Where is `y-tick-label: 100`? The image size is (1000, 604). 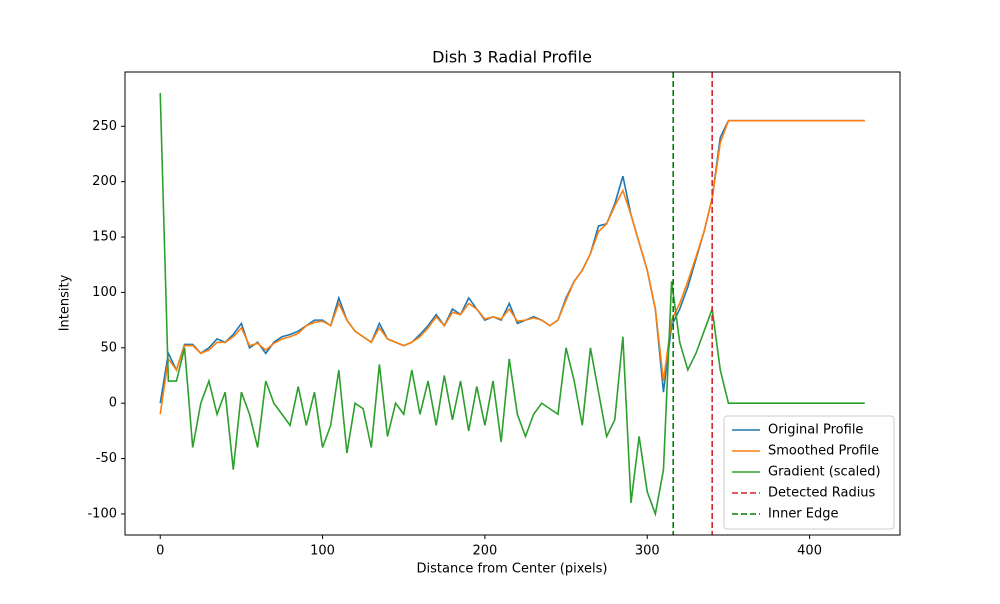
y-tick-label: 100 is located at coordinates (104, 292).